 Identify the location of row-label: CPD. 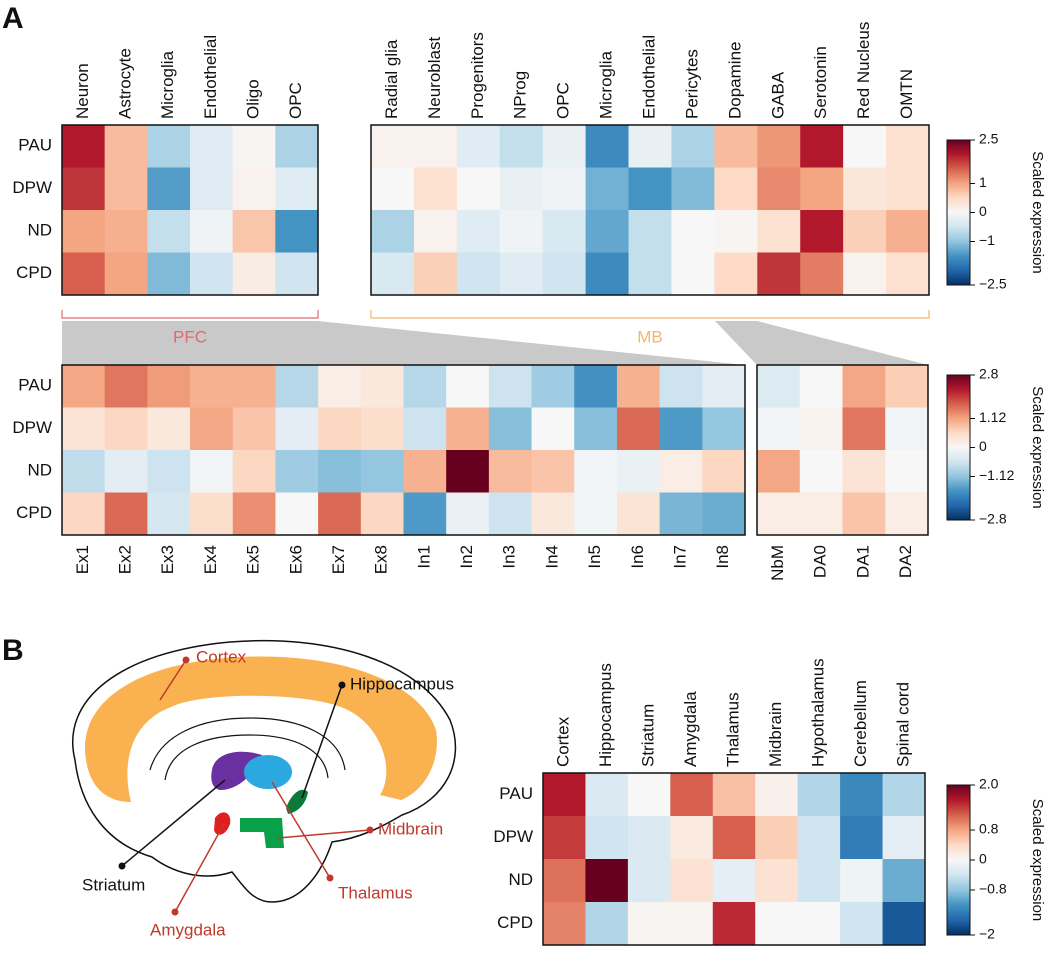
(34, 272).